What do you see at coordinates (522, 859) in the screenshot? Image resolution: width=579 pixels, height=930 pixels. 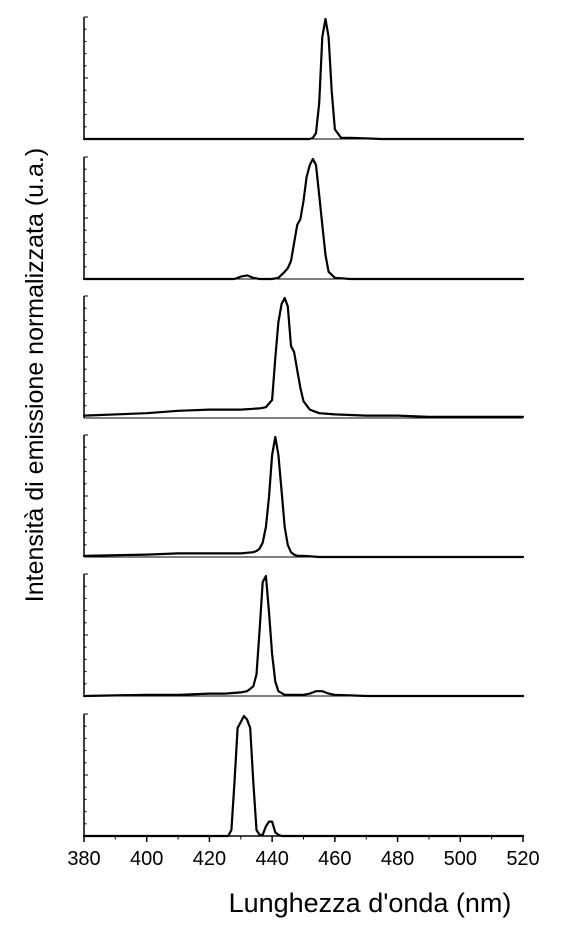 I see `x-tick-label: 520` at bounding box center [522, 859].